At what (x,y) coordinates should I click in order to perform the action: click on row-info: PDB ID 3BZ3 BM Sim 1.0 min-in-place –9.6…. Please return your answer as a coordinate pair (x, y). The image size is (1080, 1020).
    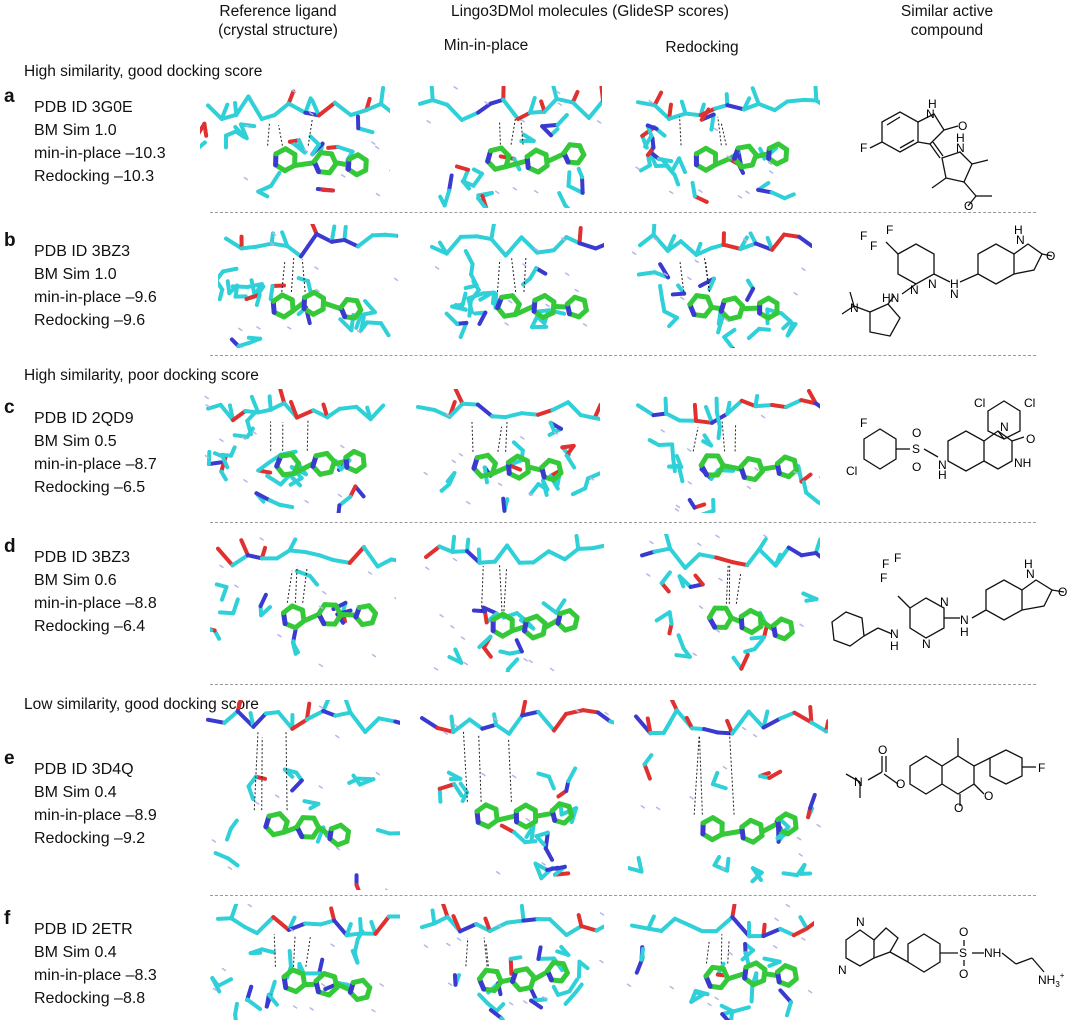
    Looking at the image, I should click on (95, 286).